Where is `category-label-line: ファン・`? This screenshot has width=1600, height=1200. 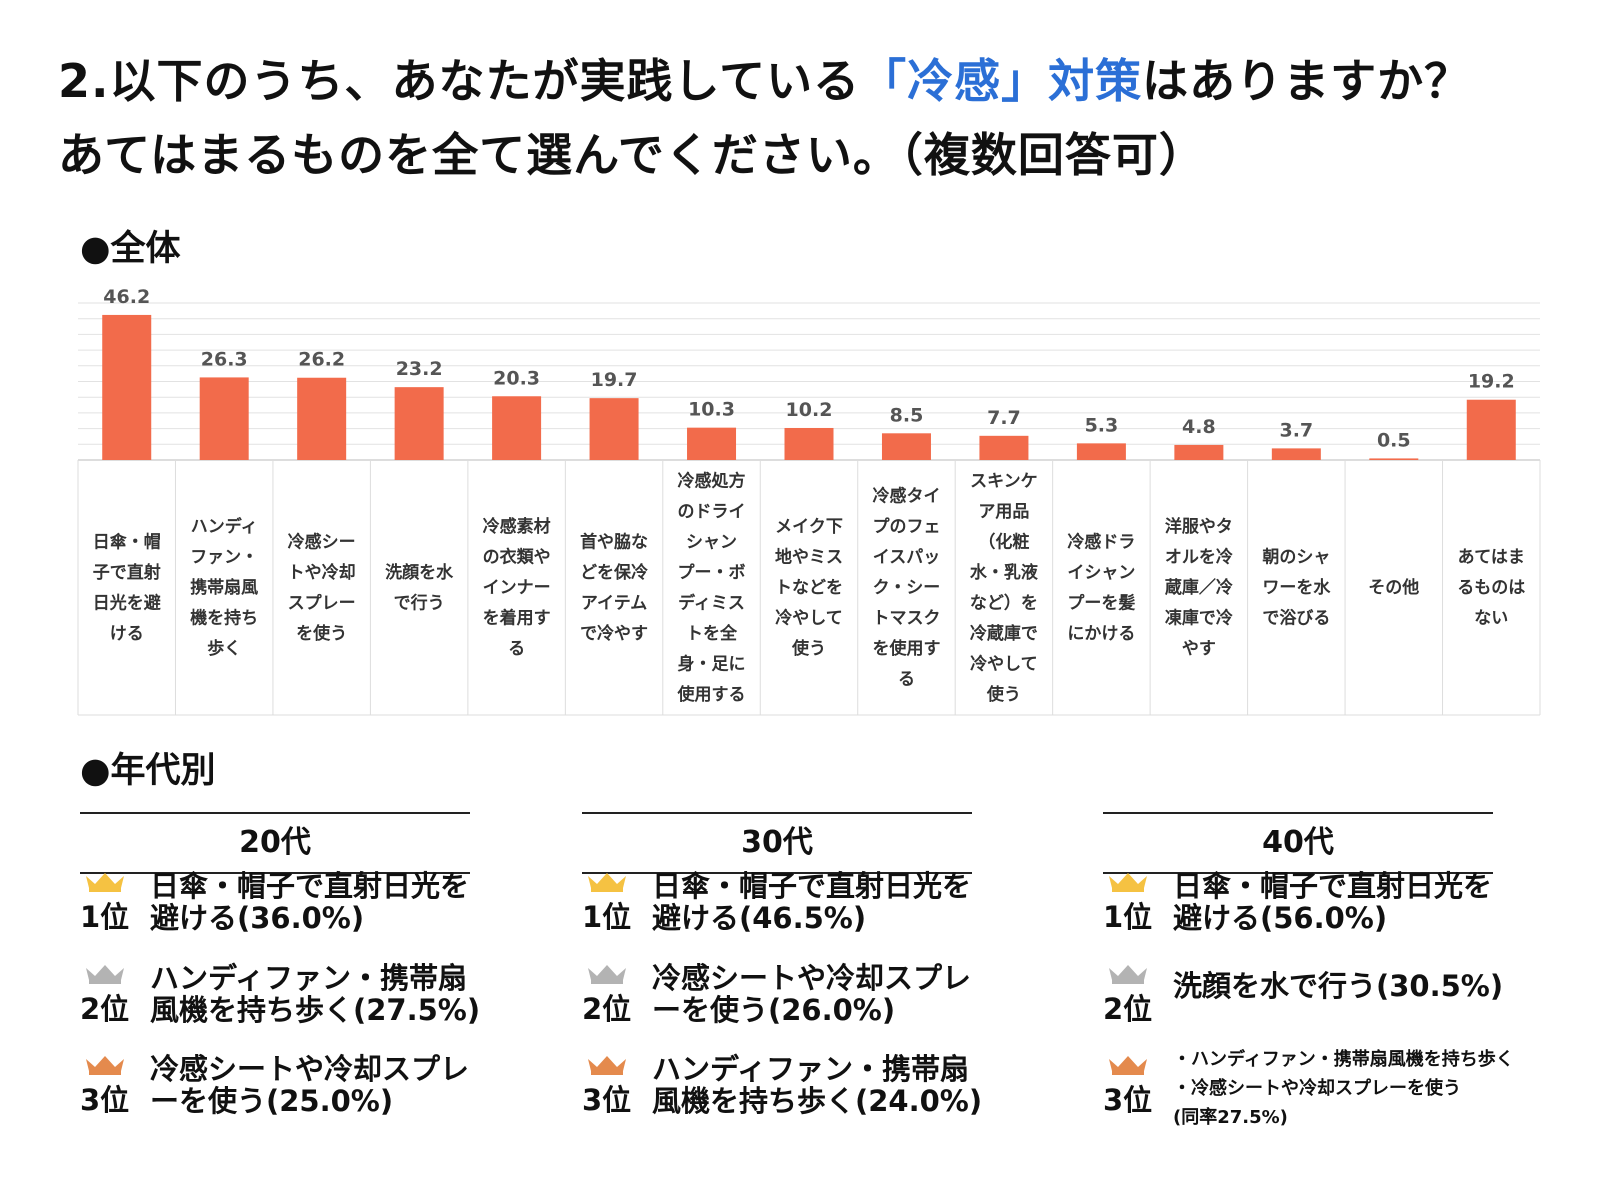 category-label-line: ファン・ is located at coordinates (224, 558).